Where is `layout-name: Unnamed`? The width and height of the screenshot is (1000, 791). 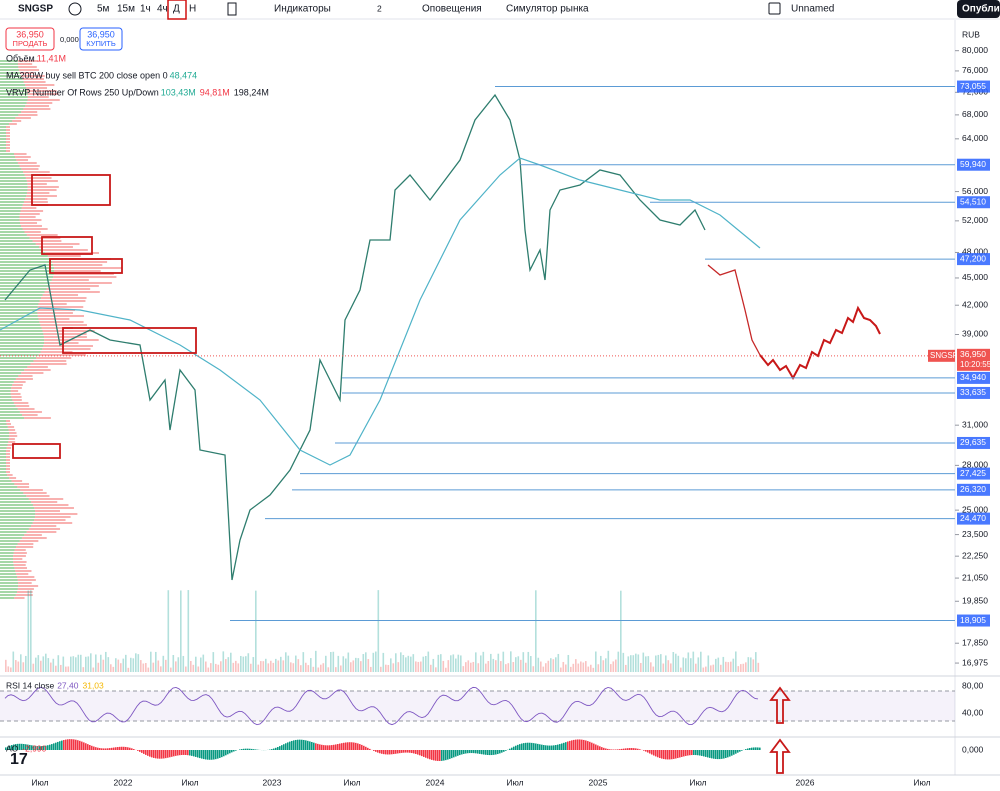
layout-name: Unnamed is located at coordinates (812, 9).